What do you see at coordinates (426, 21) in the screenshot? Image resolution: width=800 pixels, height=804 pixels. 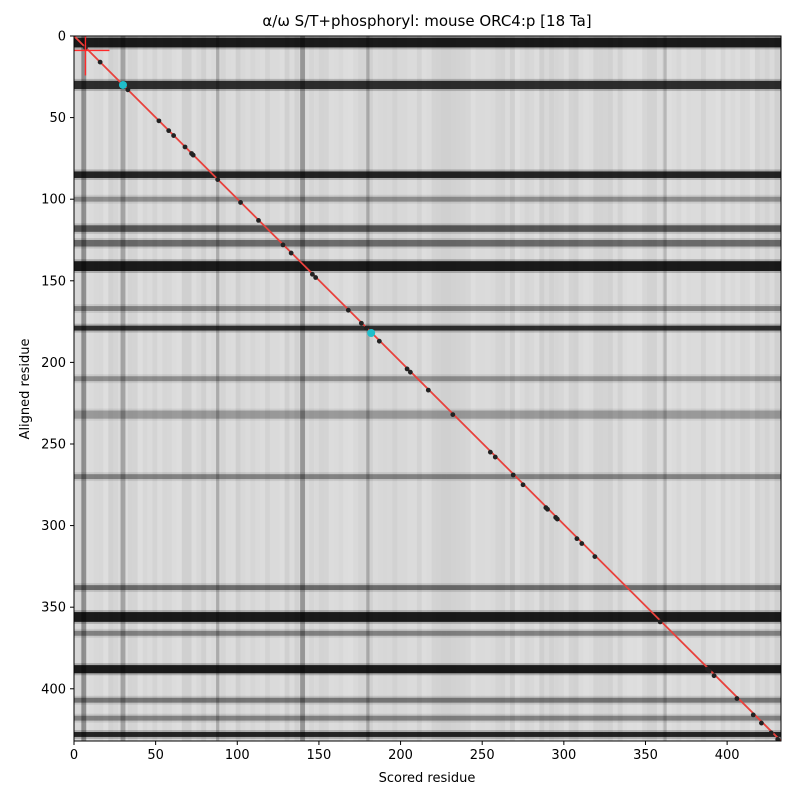 I see `chart-title: α/ω S/T+phosphoryl: mouse ORC4:p [18 Ta]` at bounding box center [426, 21].